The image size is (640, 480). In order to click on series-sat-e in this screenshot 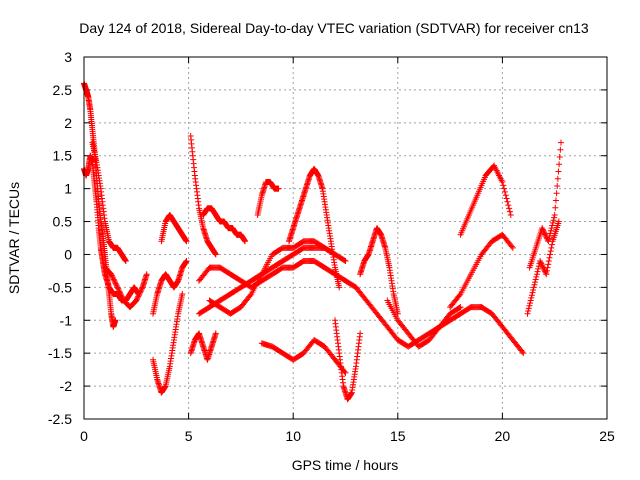, I will do `click(168, 343)`.